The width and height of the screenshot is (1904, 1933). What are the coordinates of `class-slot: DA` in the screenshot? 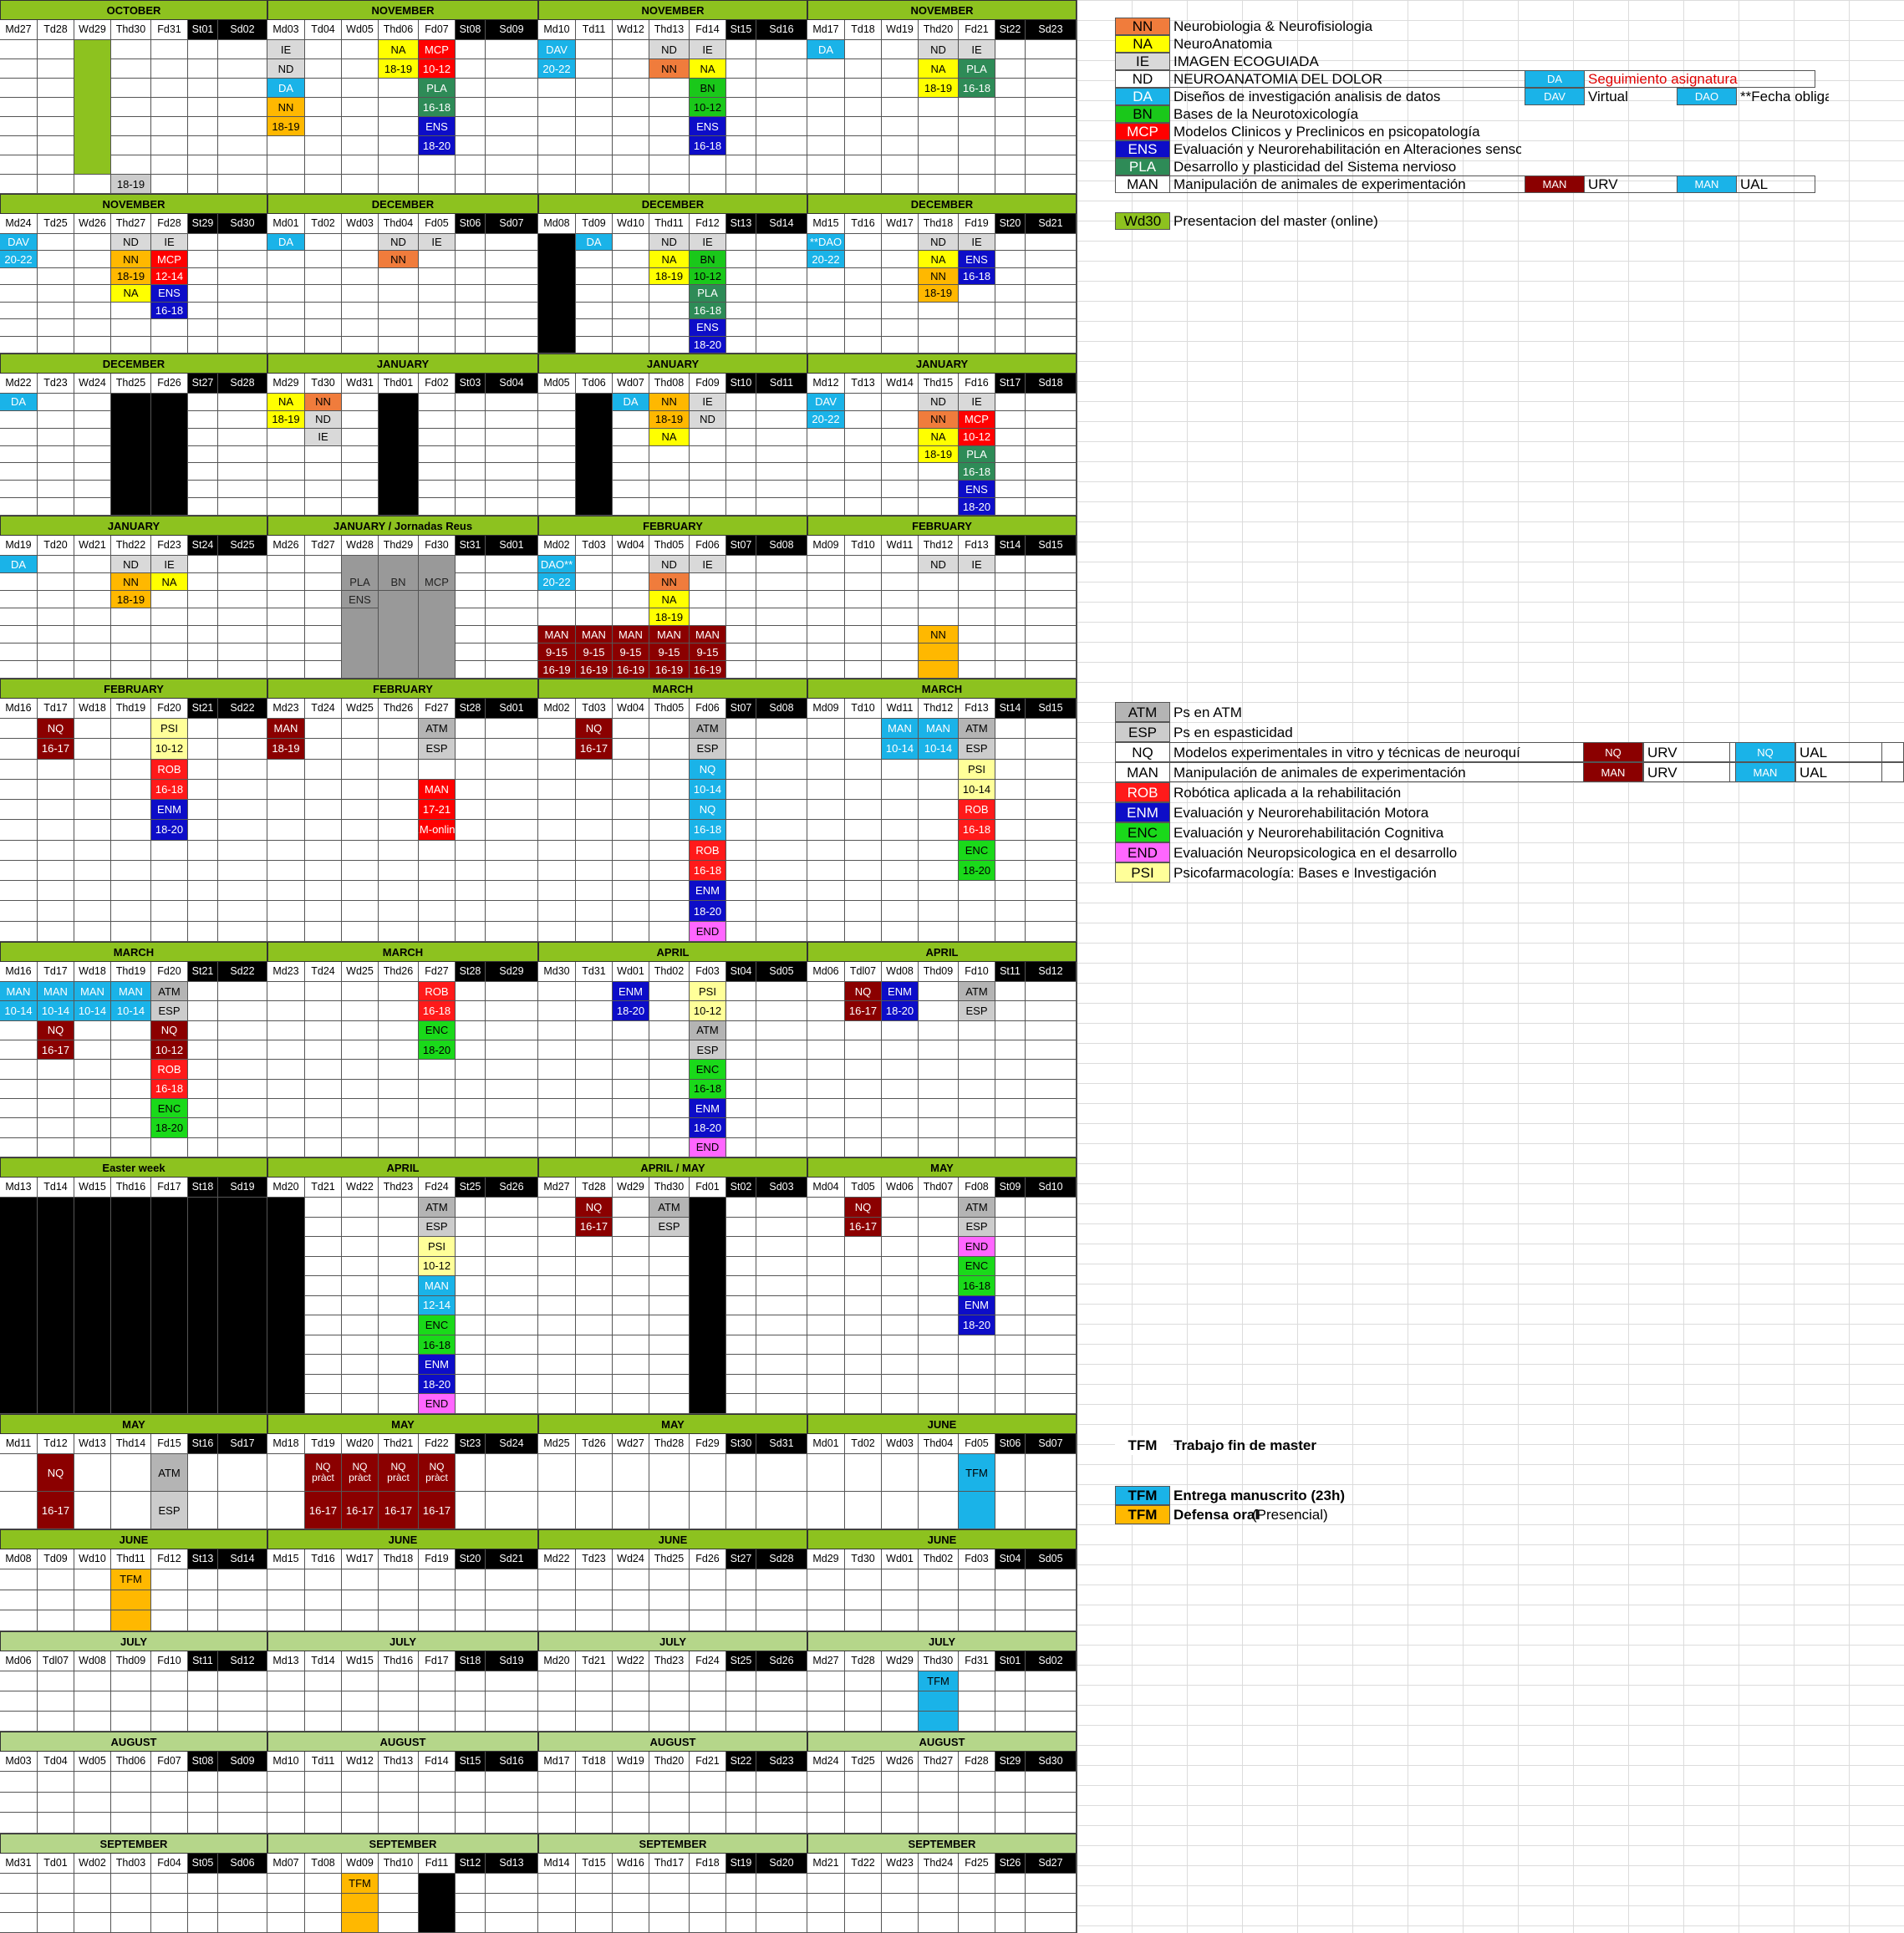 It's located at (19, 403).